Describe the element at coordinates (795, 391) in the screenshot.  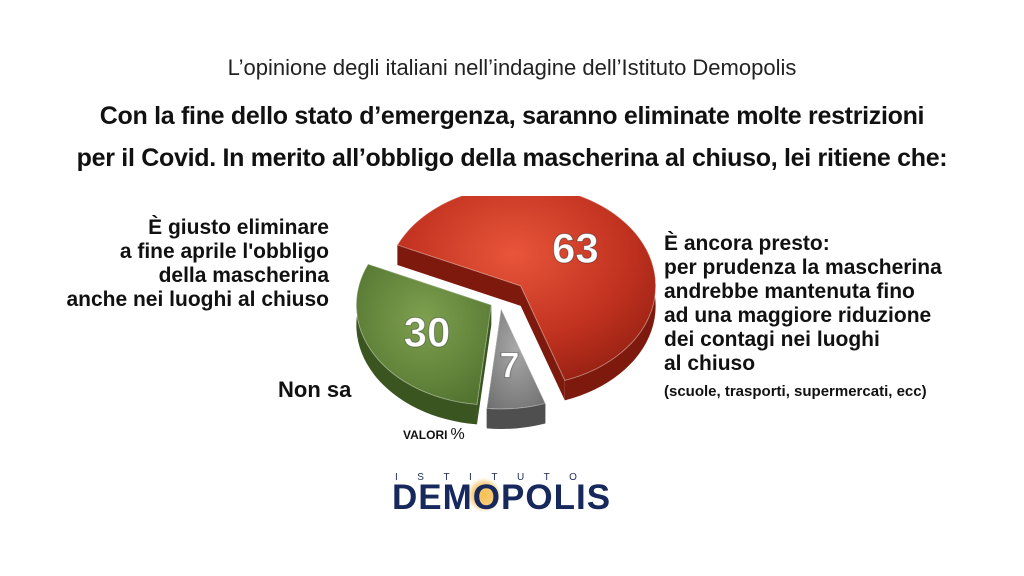
I see `label-too-early-note: (scuole, trasporti, supermercati, ecc)` at that location.